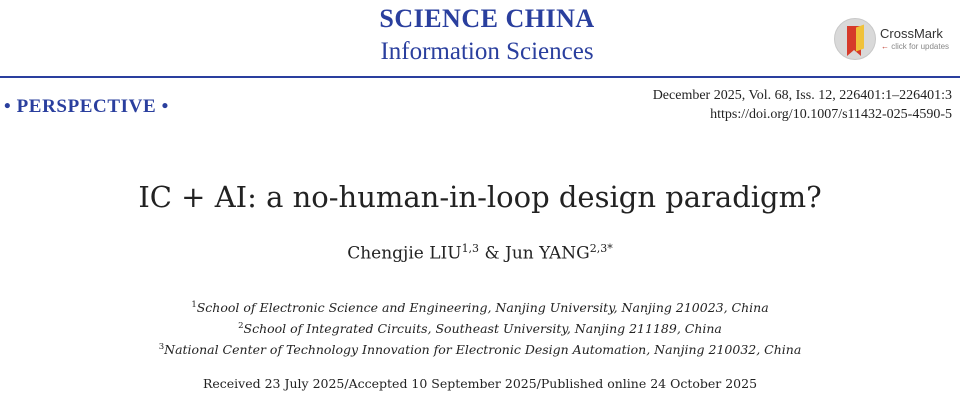  I want to click on crossmark-button: CrossMark ← click for updates, so click(896, 39).